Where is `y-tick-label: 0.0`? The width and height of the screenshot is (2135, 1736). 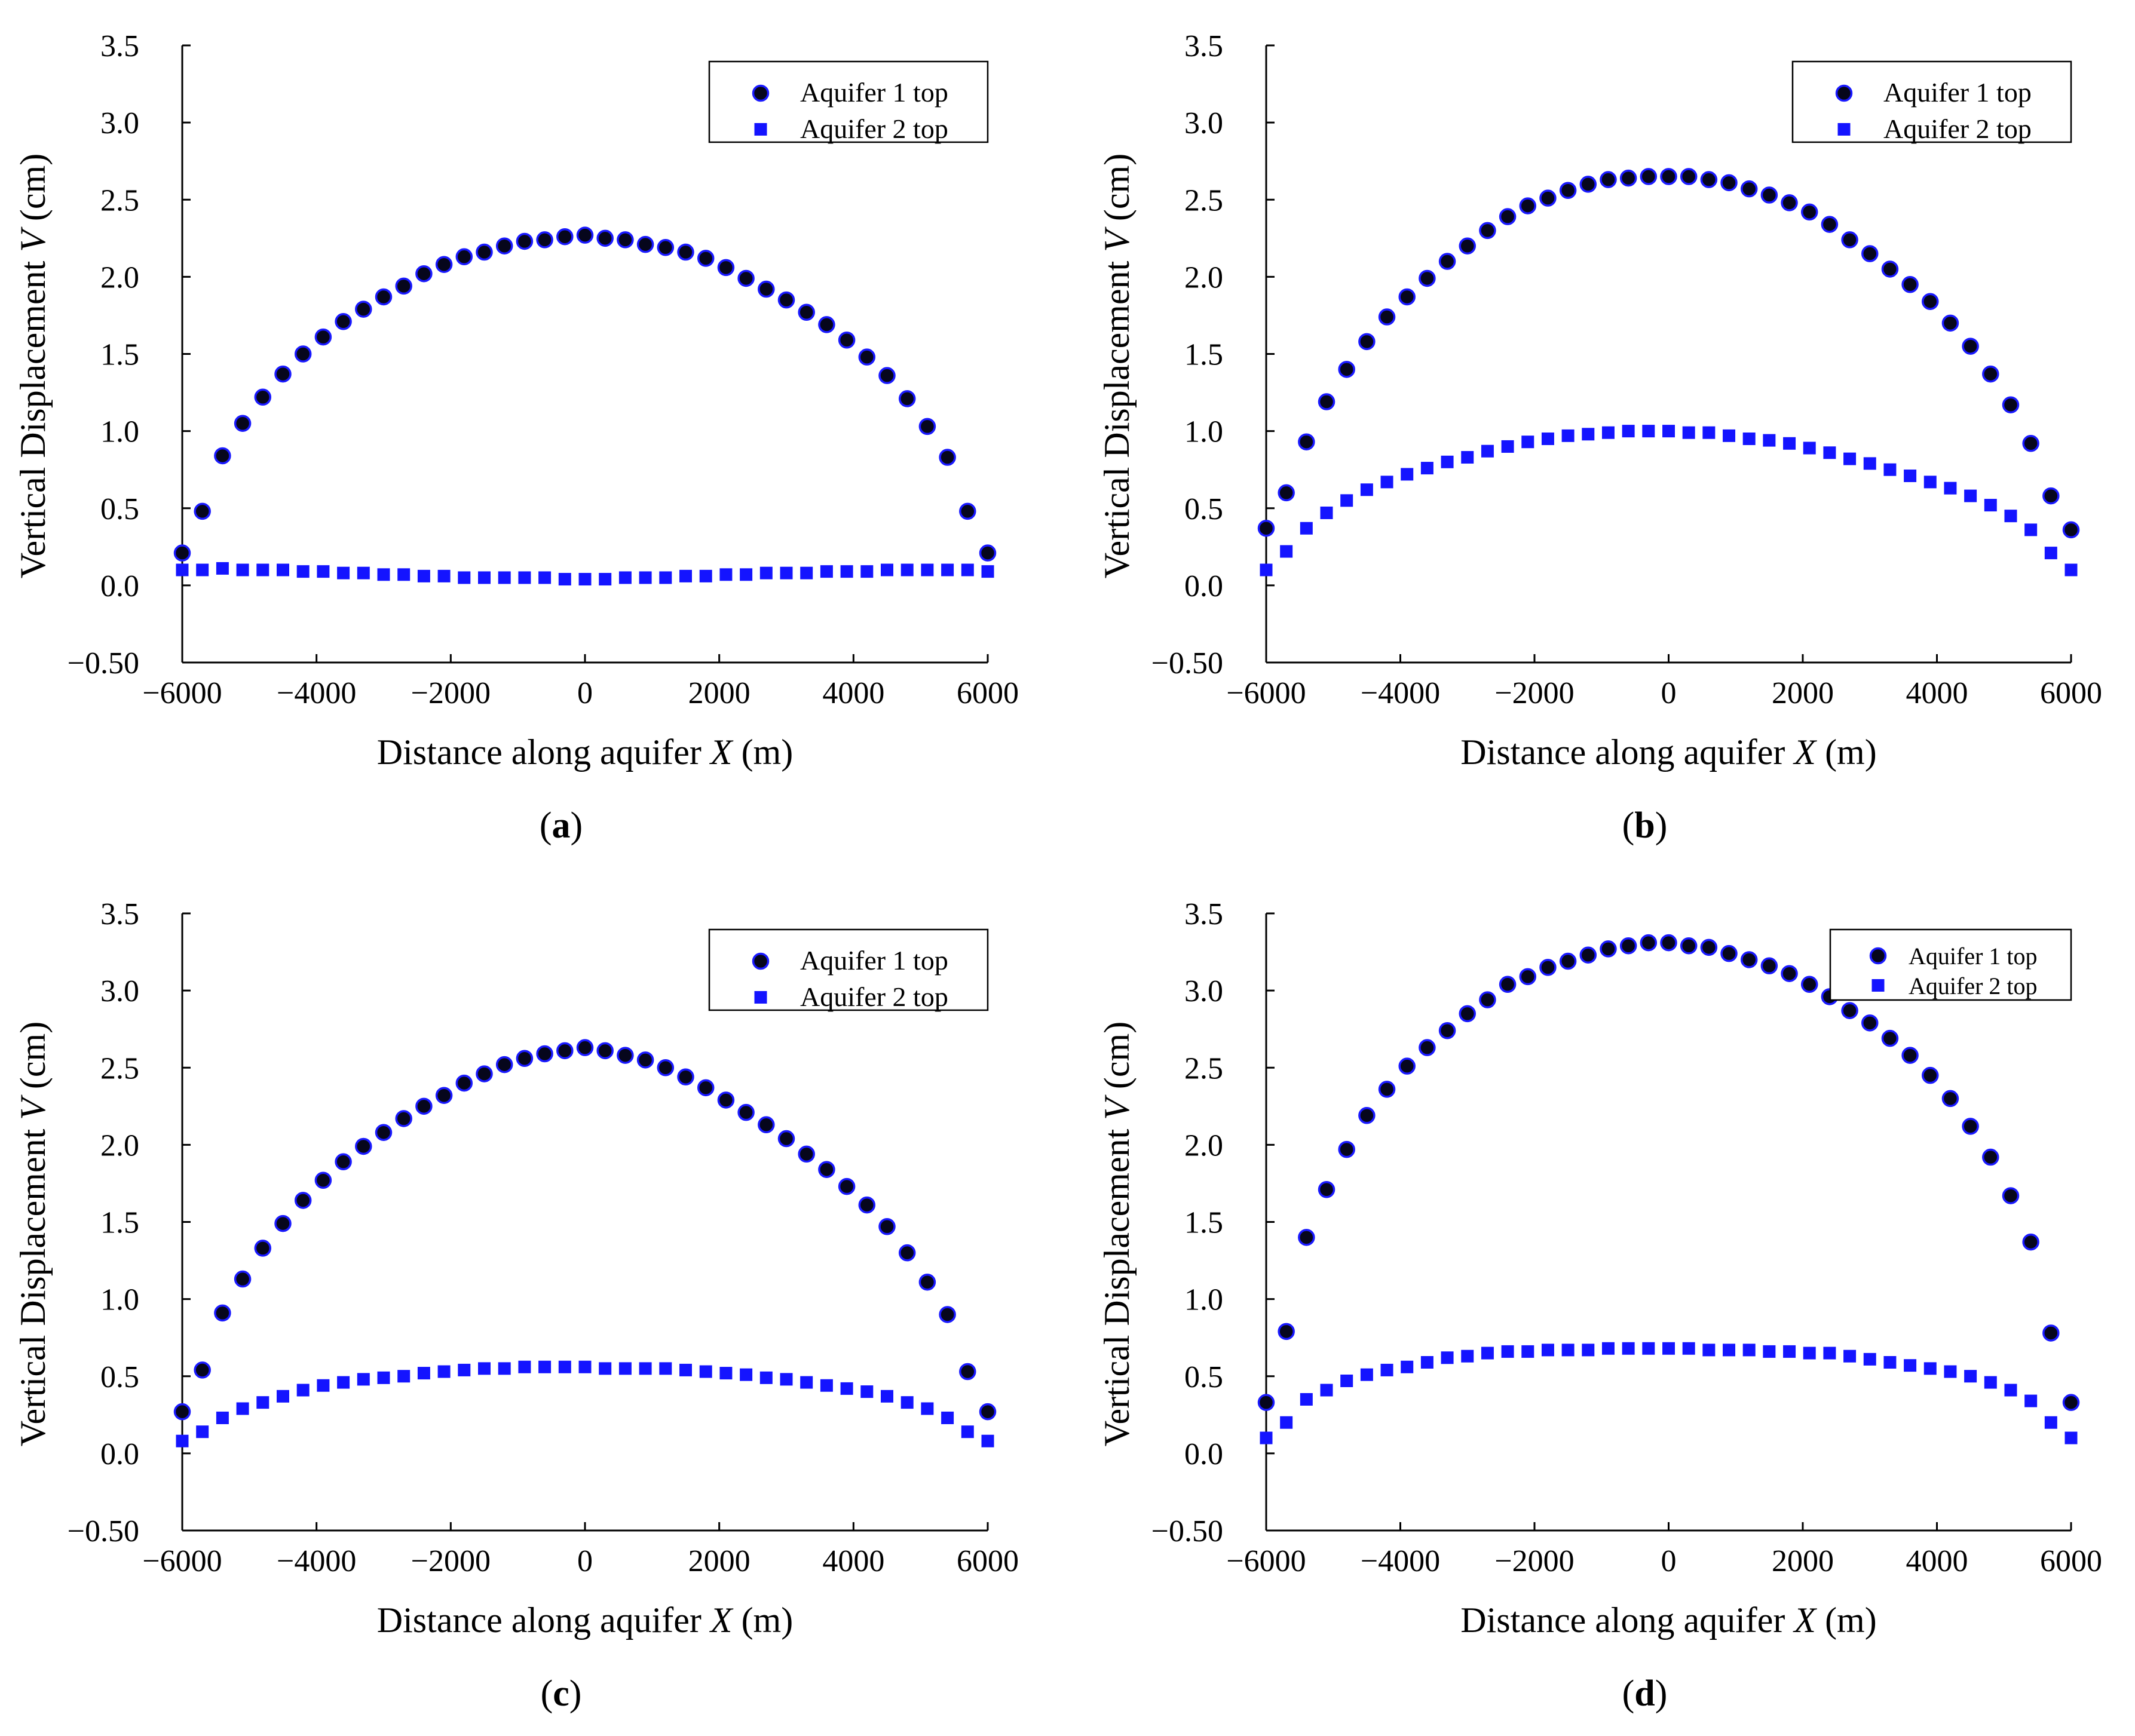
y-tick-label: 0.0 is located at coordinates (1203, 586).